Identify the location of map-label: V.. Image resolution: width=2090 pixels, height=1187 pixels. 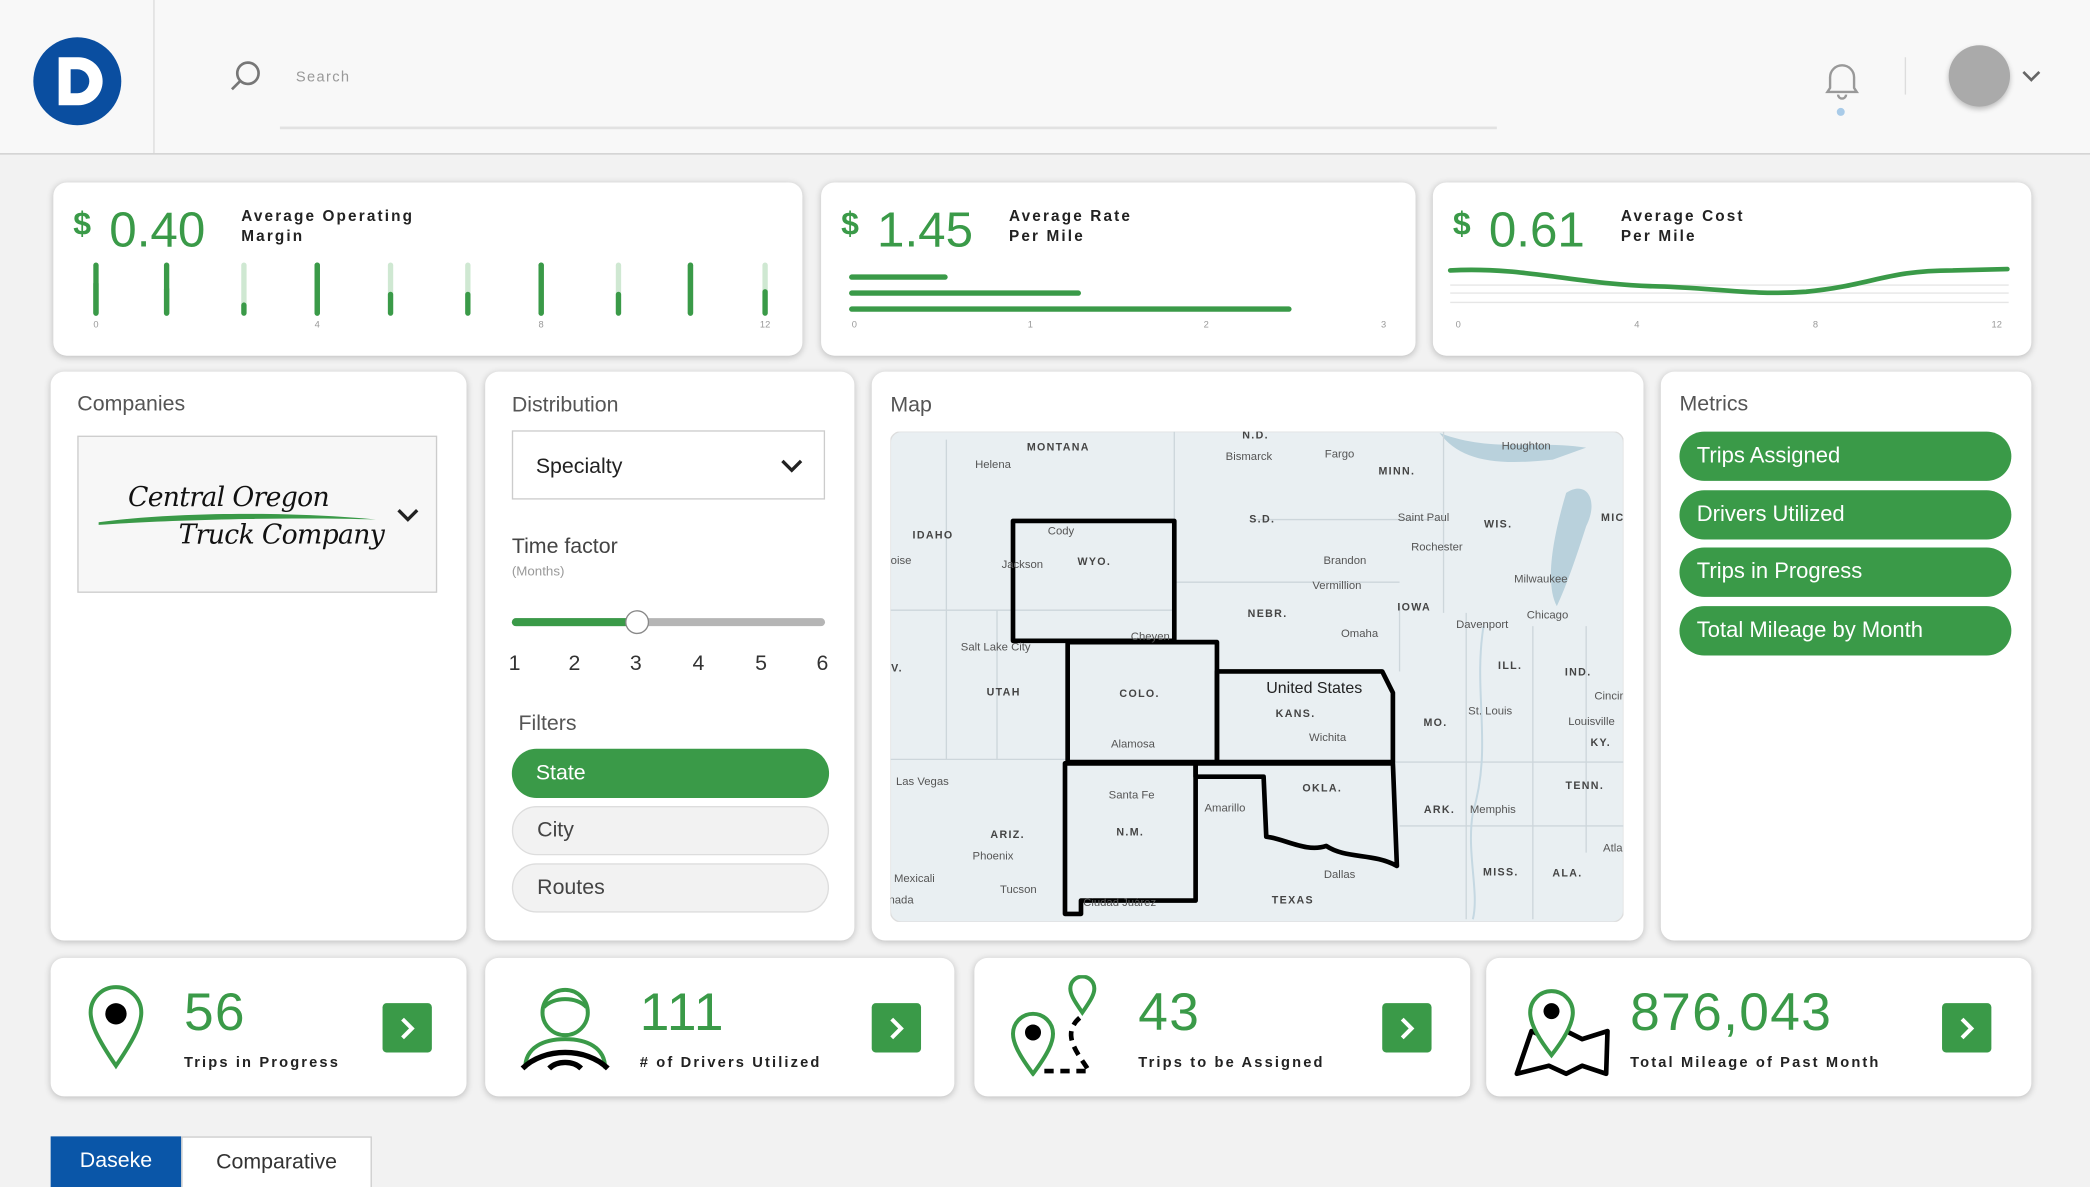
(897, 669).